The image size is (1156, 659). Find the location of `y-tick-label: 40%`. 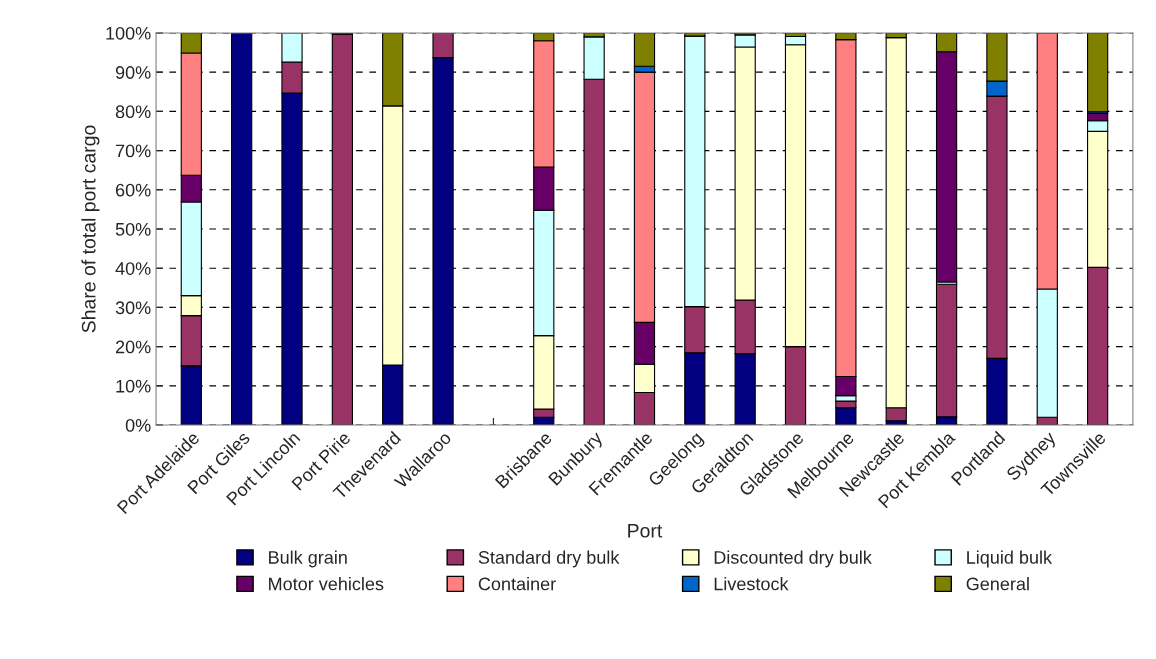

y-tick-label: 40% is located at coordinates (133, 268).